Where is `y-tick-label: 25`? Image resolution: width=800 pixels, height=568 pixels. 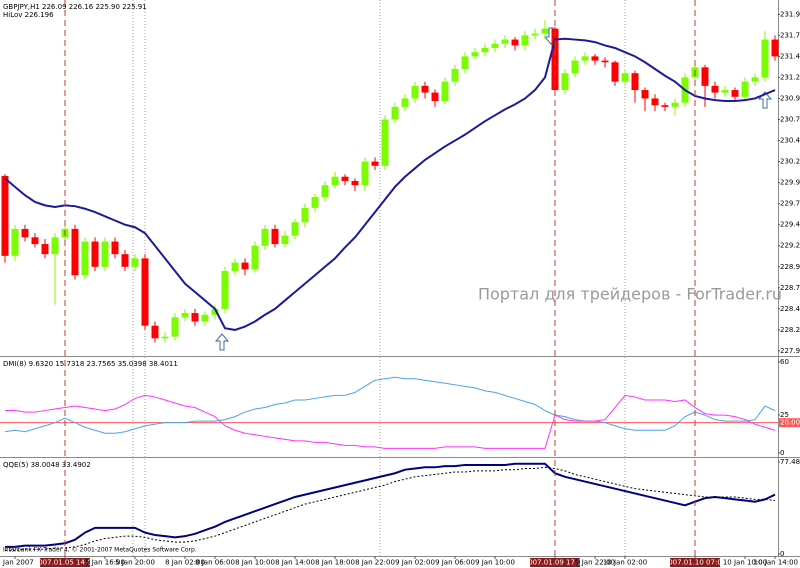
y-tick-label: 25 is located at coordinates (784, 415).